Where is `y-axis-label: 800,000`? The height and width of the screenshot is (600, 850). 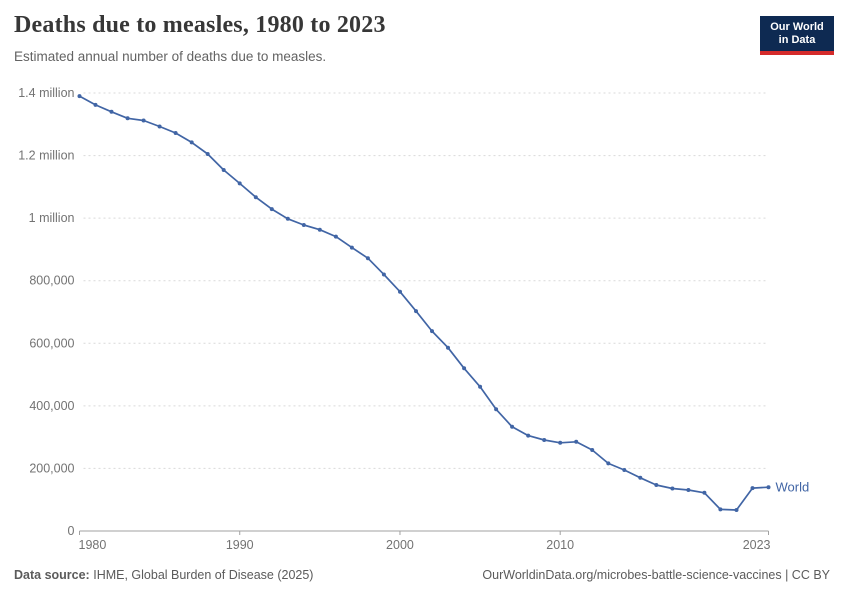
y-axis-label: 800,000 is located at coordinates (51, 281).